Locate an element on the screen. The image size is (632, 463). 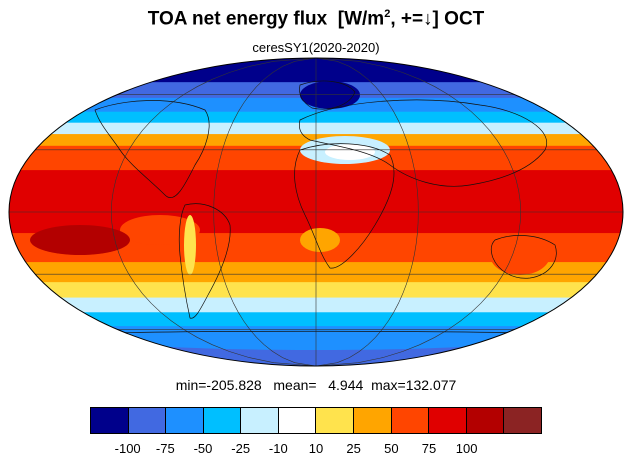
southern-africa-region is located at coordinates (320, 240).